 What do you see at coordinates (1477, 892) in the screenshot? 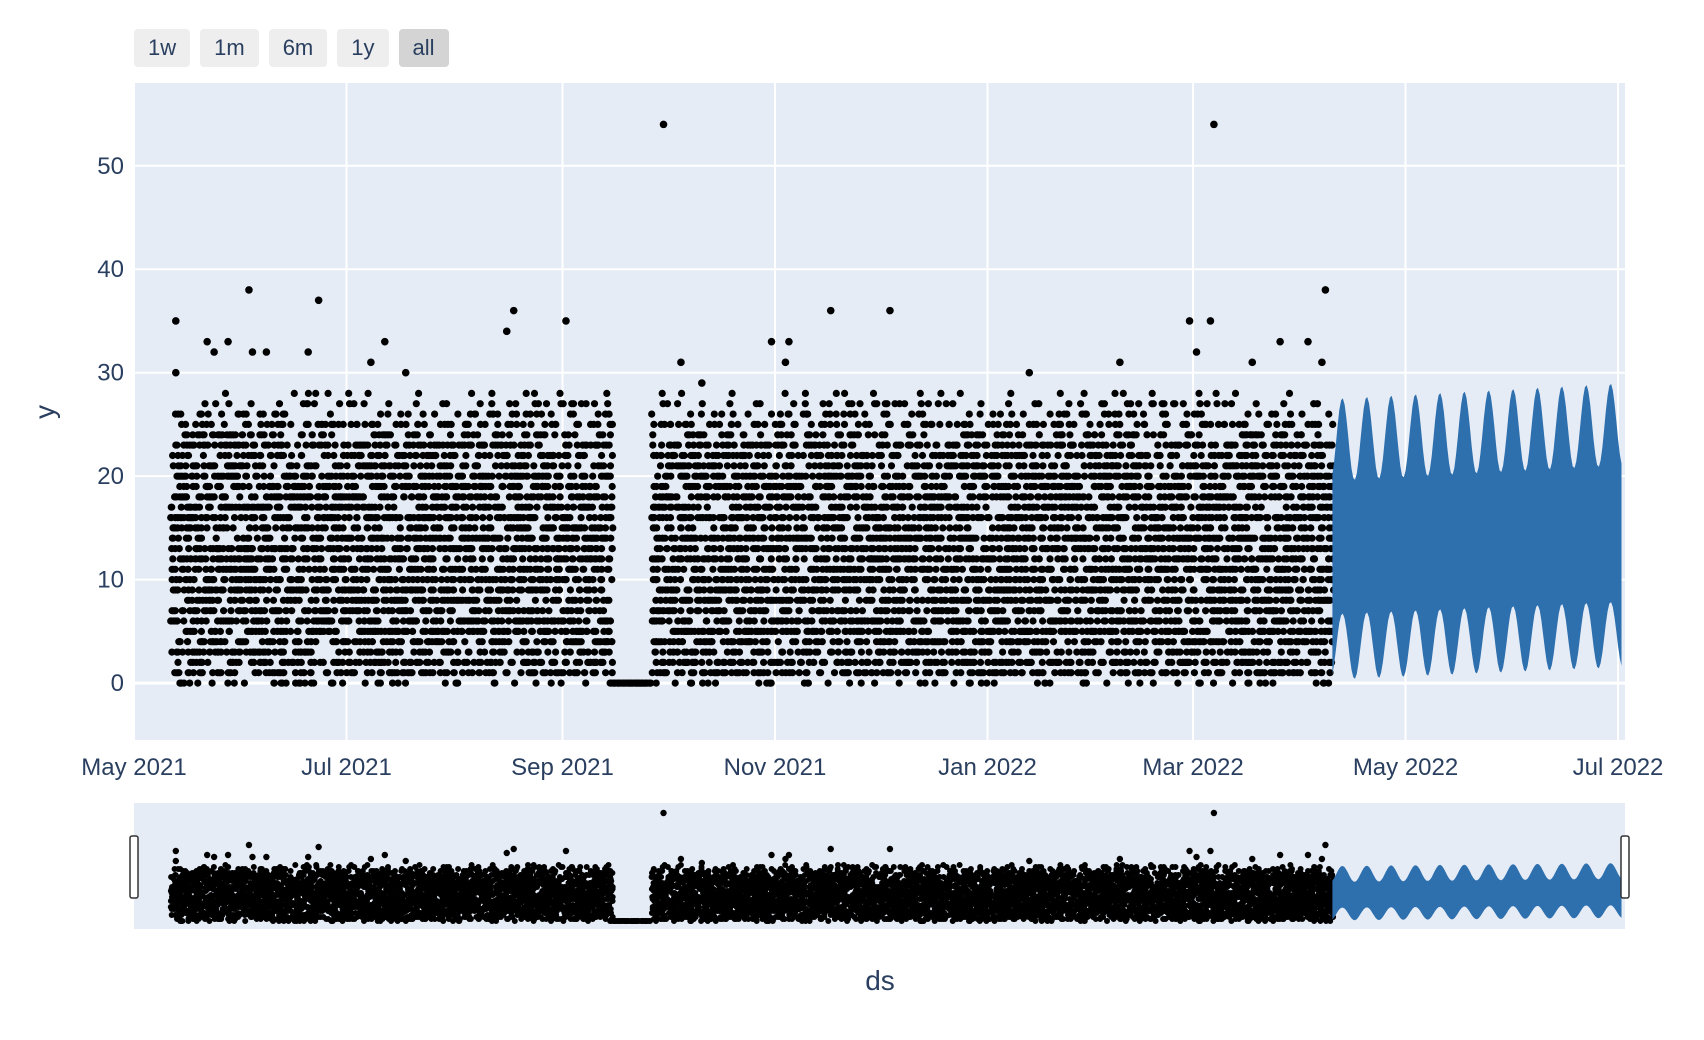
I see `slider-forecast-band` at bounding box center [1477, 892].